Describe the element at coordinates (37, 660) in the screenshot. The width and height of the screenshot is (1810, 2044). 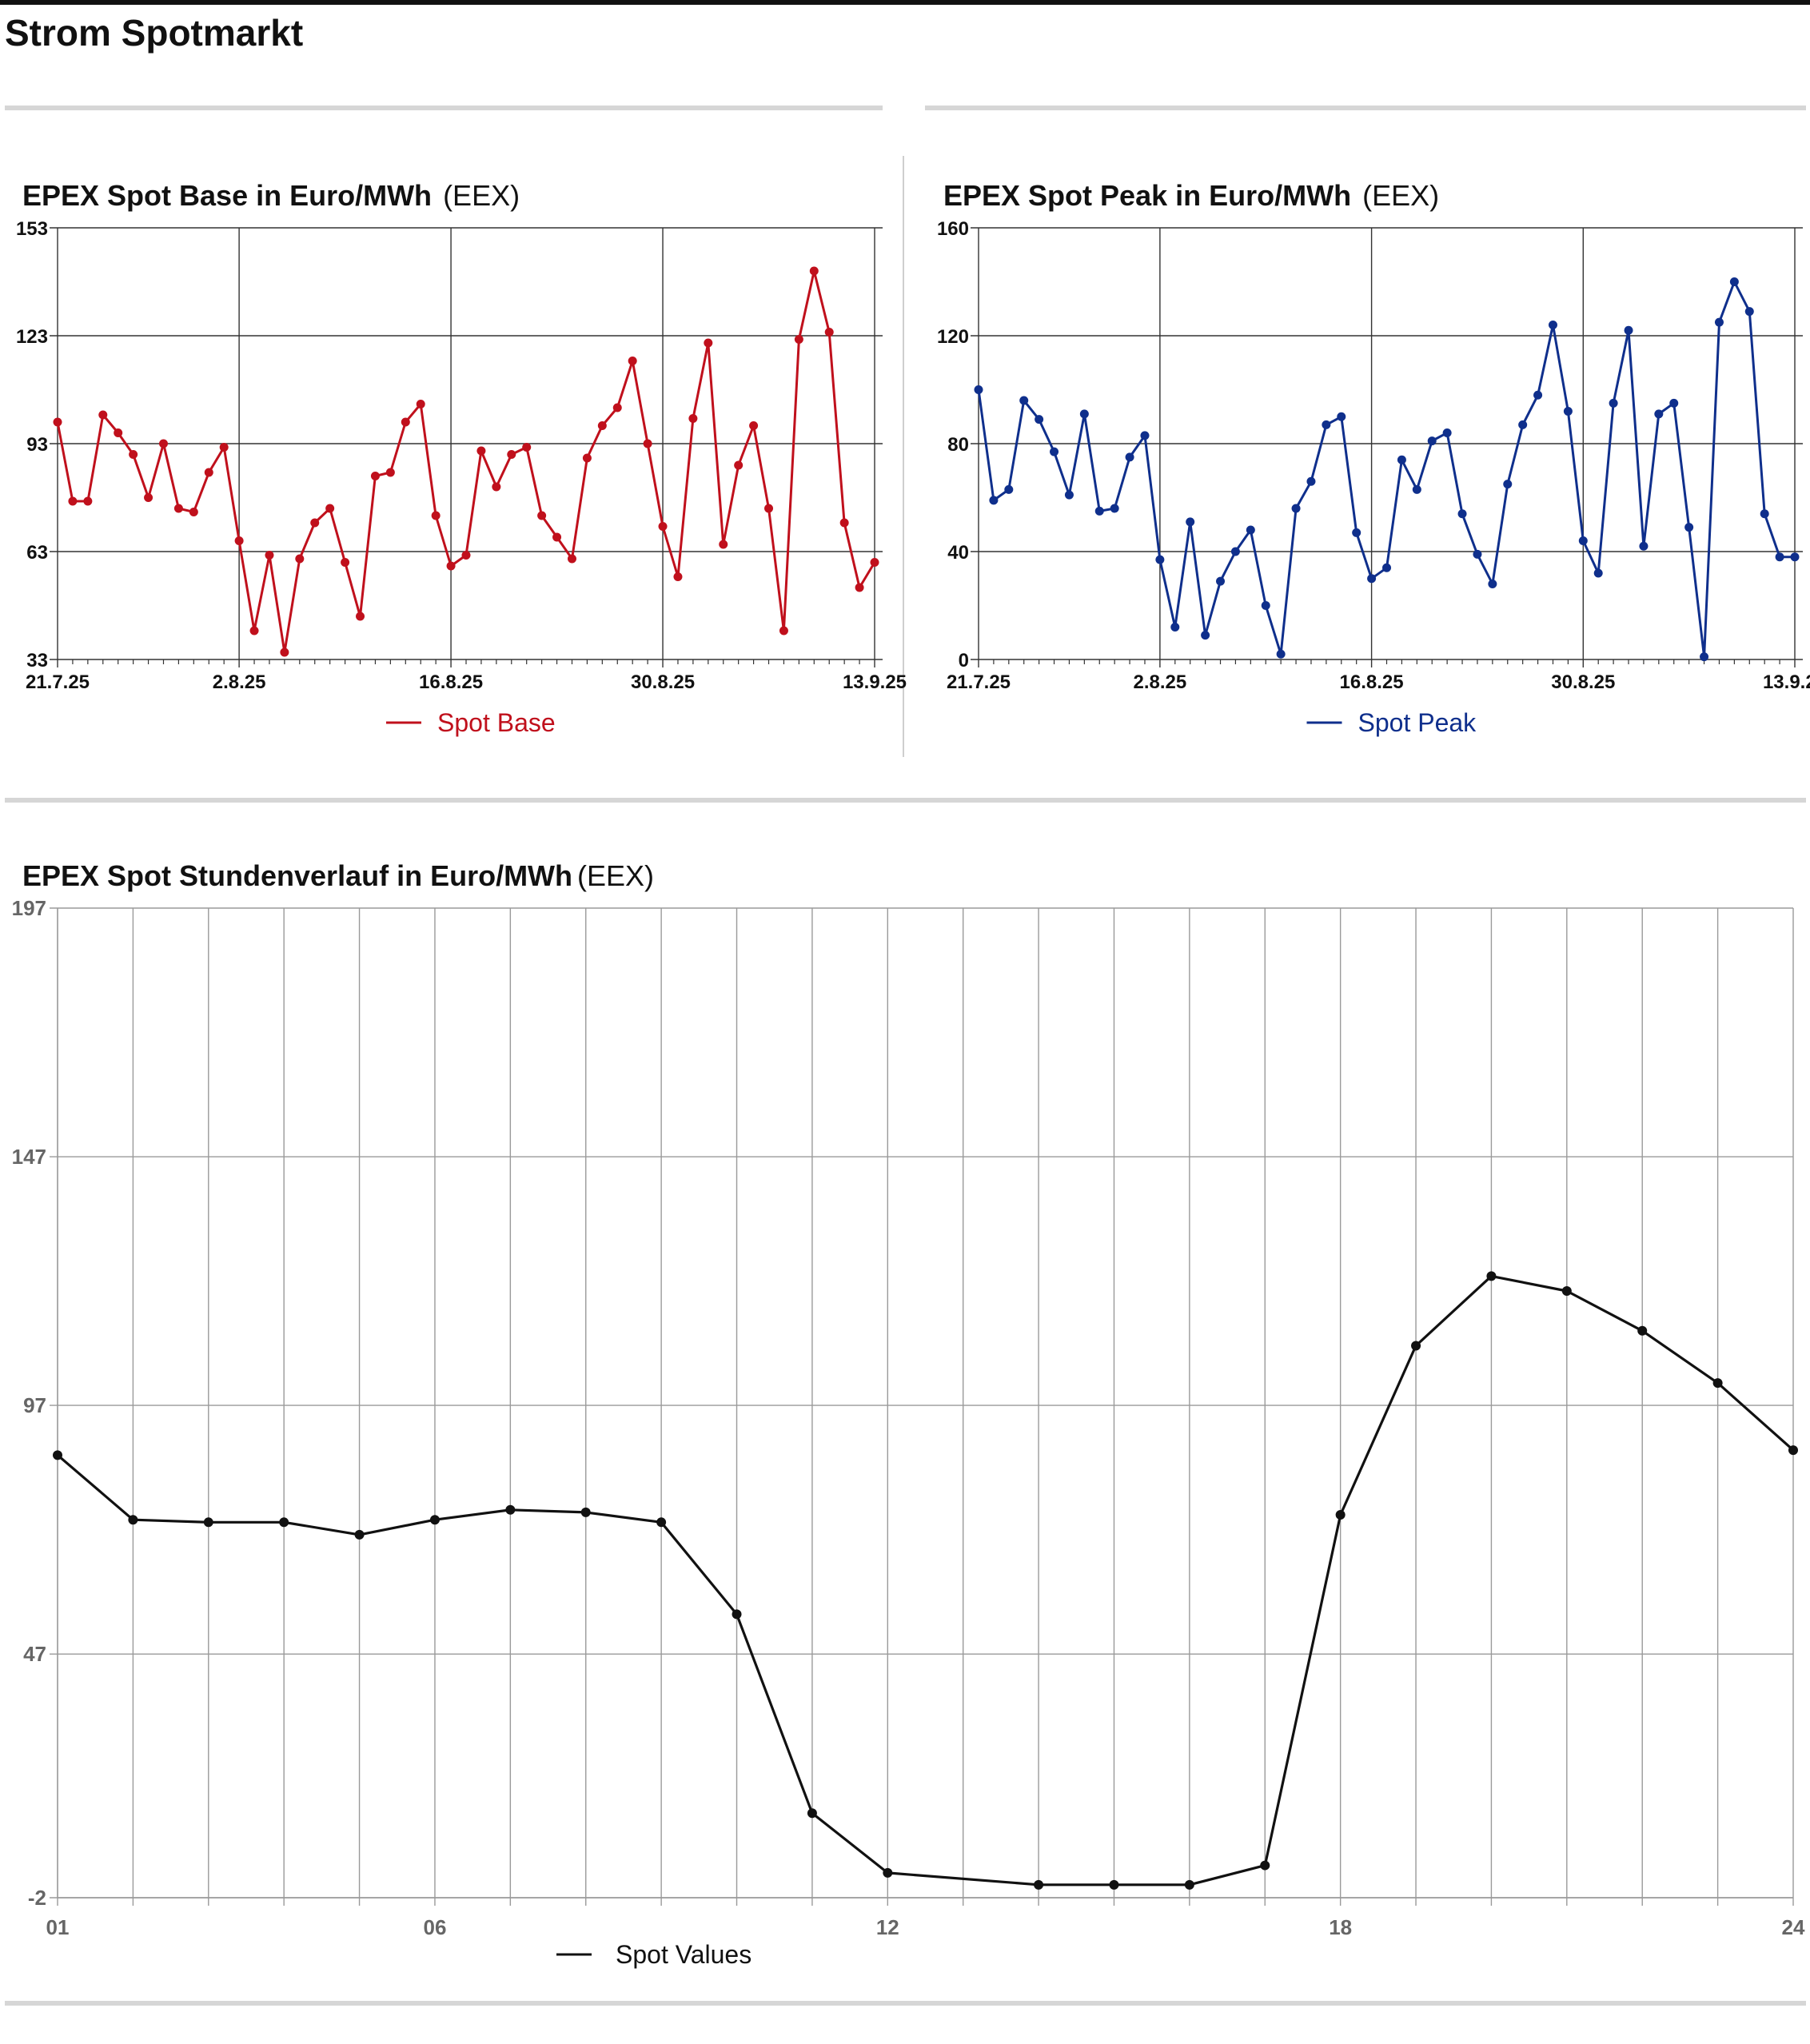
I see `base-ytick-label: 33` at that location.